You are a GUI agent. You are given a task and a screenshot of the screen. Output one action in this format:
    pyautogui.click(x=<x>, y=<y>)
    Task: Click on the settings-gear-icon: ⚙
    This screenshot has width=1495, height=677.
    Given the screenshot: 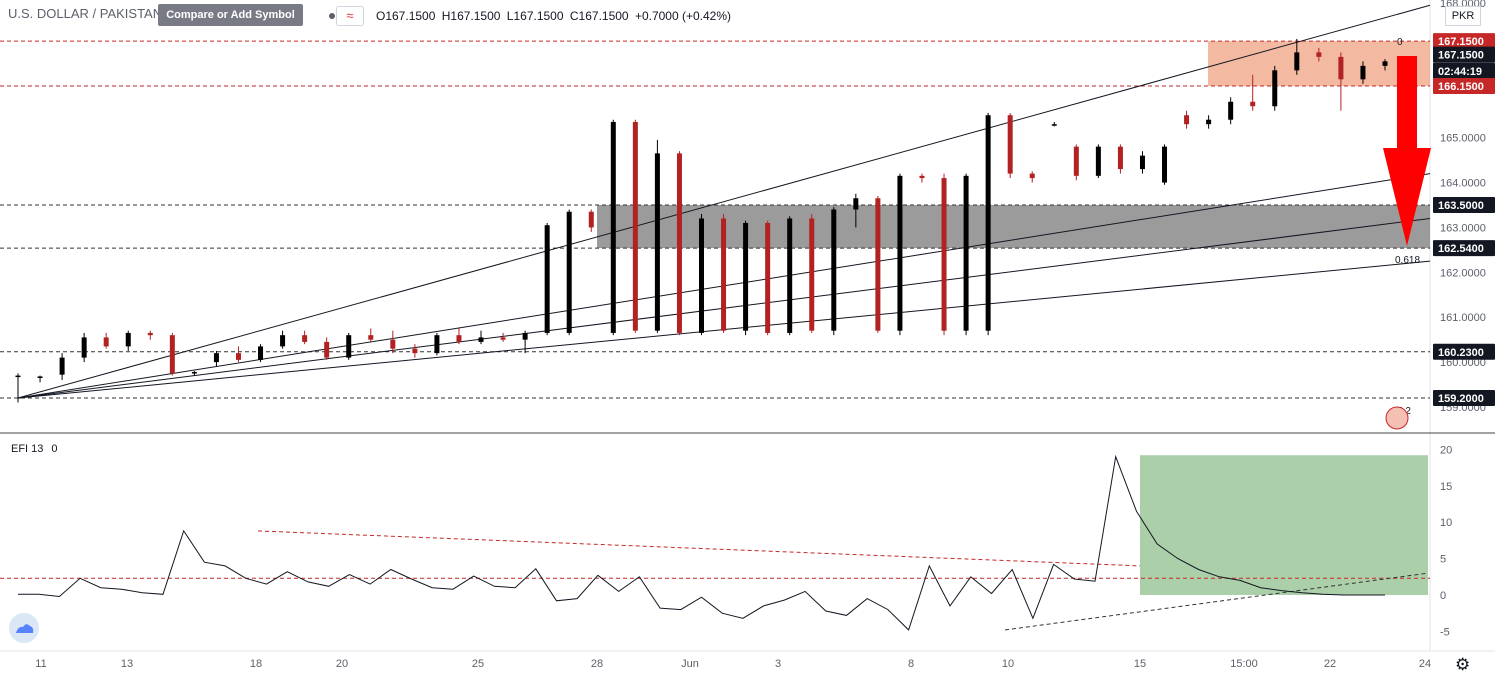 What is the action you would take?
    pyautogui.click(x=1463, y=664)
    